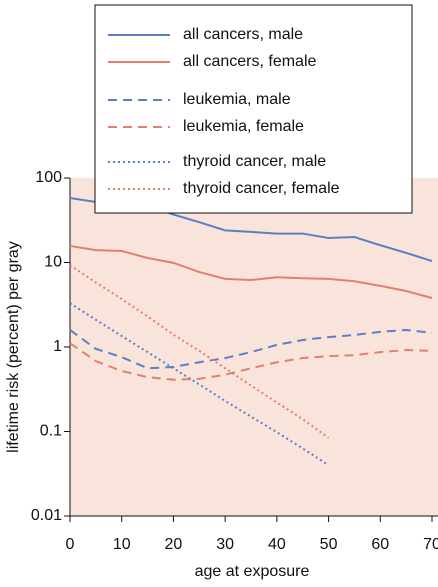  I want to click on x-tick-label: 20, so click(174, 544).